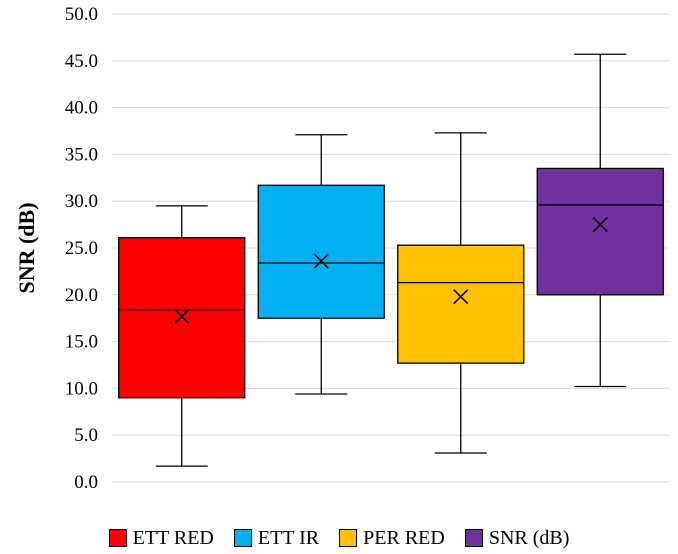  I want to click on legend: ETT RED ETT IR PER RED SNR (dB), so click(339, 538).